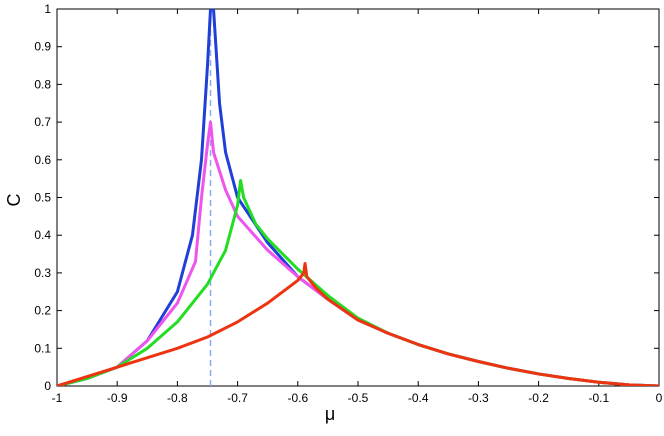 This screenshot has width=664, height=436. Describe the element at coordinates (237, 398) in the screenshot. I see `x-tick-label: -0.7` at that location.